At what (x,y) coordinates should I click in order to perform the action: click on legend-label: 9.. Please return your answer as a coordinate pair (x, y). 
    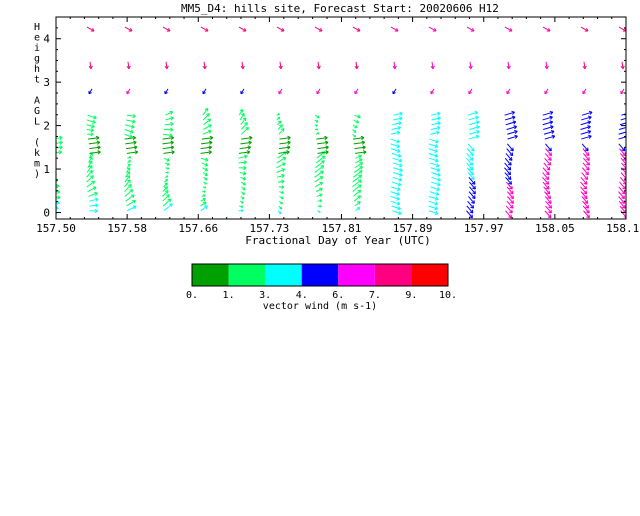
    Looking at the image, I should click on (411, 295).